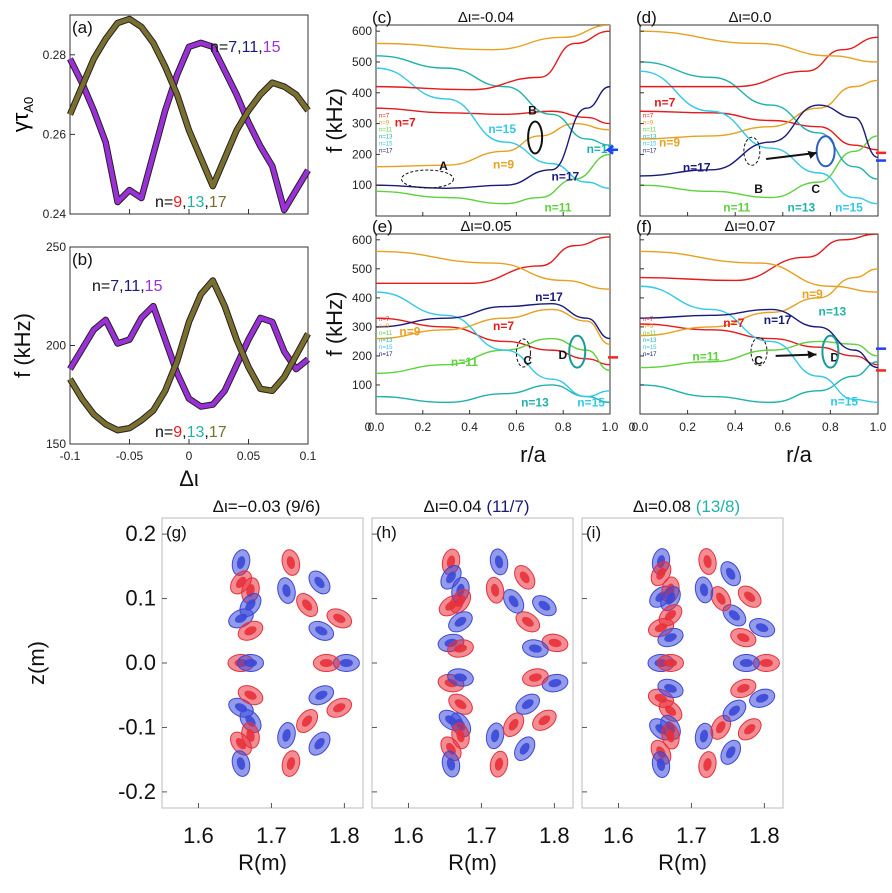 This screenshot has width=892, height=893. Describe the element at coordinates (177, 432) in the screenshot. I see `legend-n-value: 9` at that location.